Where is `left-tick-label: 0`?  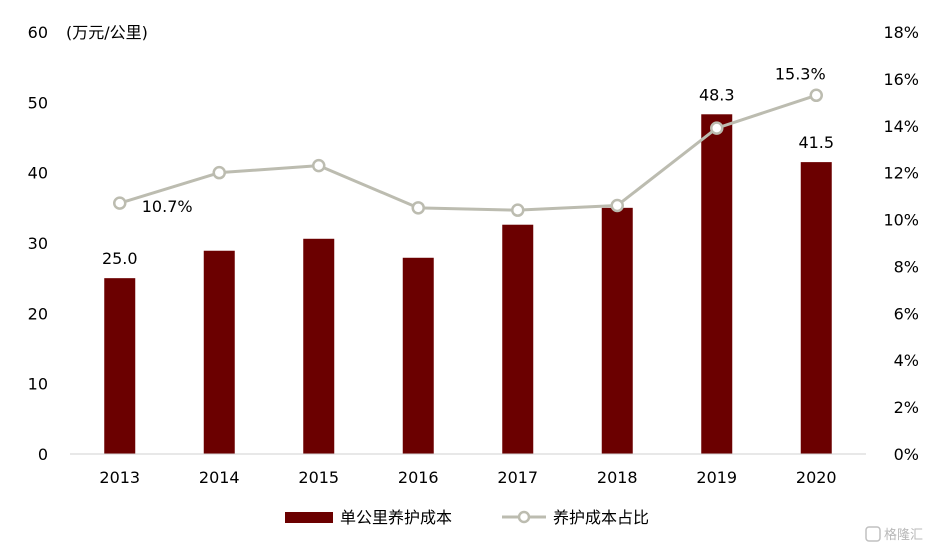 left-tick-label: 0 is located at coordinates (43, 454).